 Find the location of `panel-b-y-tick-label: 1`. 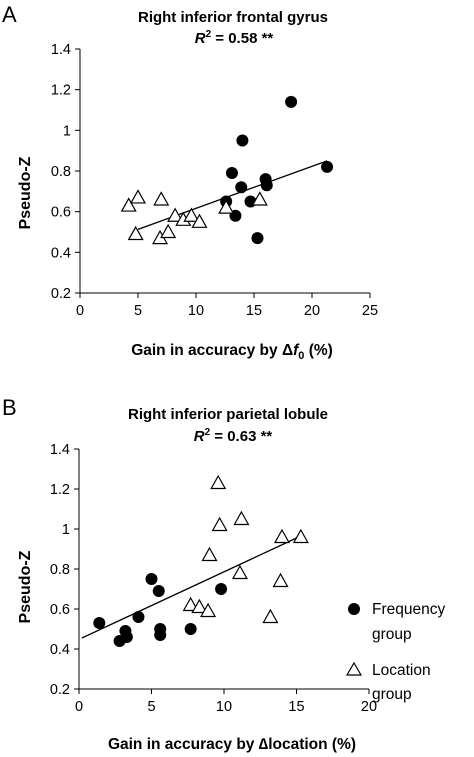

panel-b-y-tick-label: 1 is located at coordinates (66, 530).